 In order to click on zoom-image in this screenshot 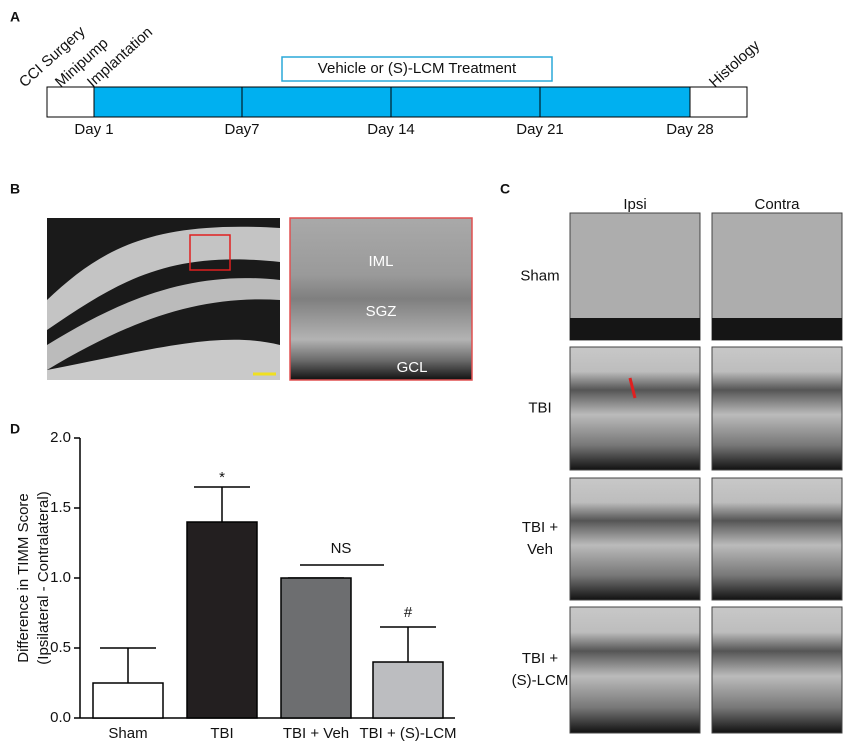, I will do `click(381, 299)`.